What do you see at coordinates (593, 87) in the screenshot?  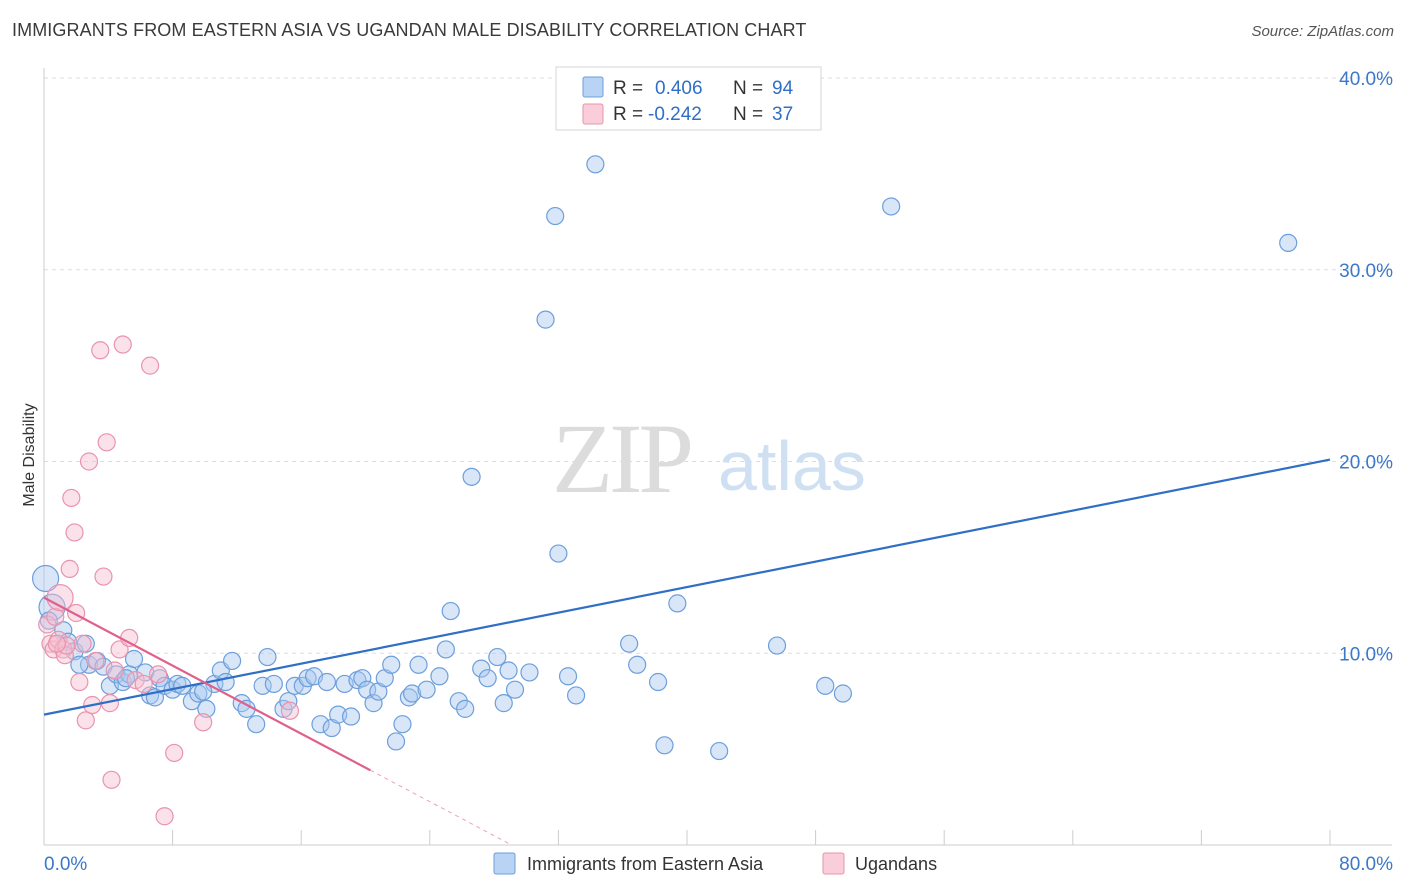 I see `legend-swatch-blue` at bounding box center [593, 87].